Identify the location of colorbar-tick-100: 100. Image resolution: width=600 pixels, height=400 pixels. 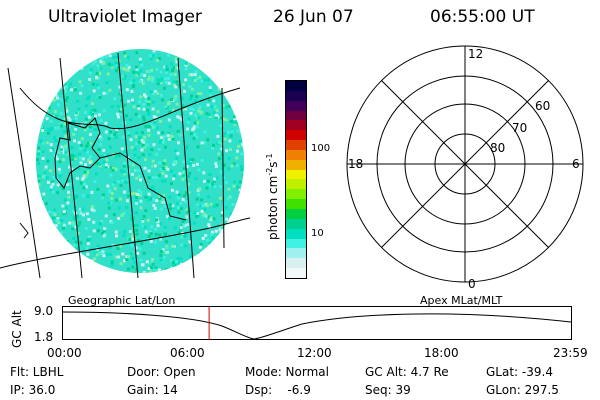
(321, 148).